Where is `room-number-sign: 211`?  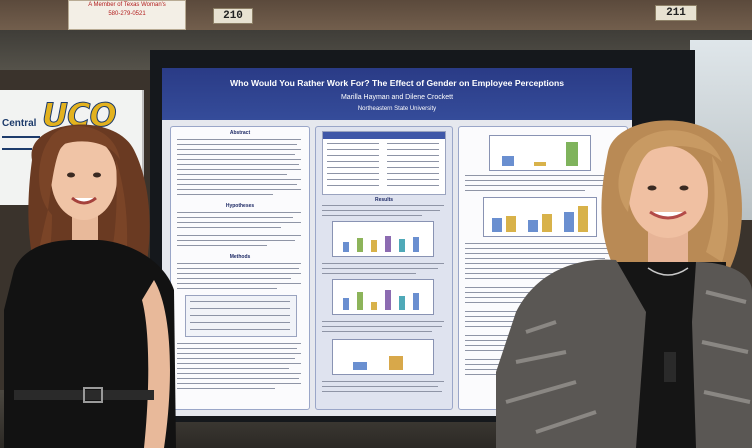 room-number-sign: 211 is located at coordinates (676, 13).